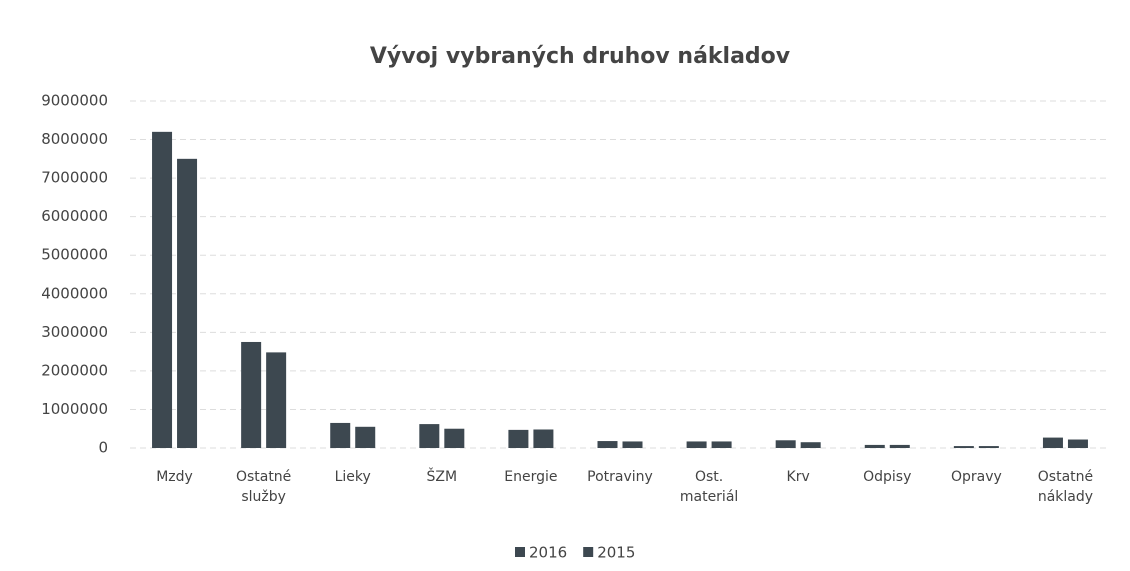 The width and height of the screenshot is (1130, 571). What do you see at coordinates (580, 56) in the screenshot?
I see `chart-title: Vývoj vybraných druhov nákladov` at bounding box center [580, 56].